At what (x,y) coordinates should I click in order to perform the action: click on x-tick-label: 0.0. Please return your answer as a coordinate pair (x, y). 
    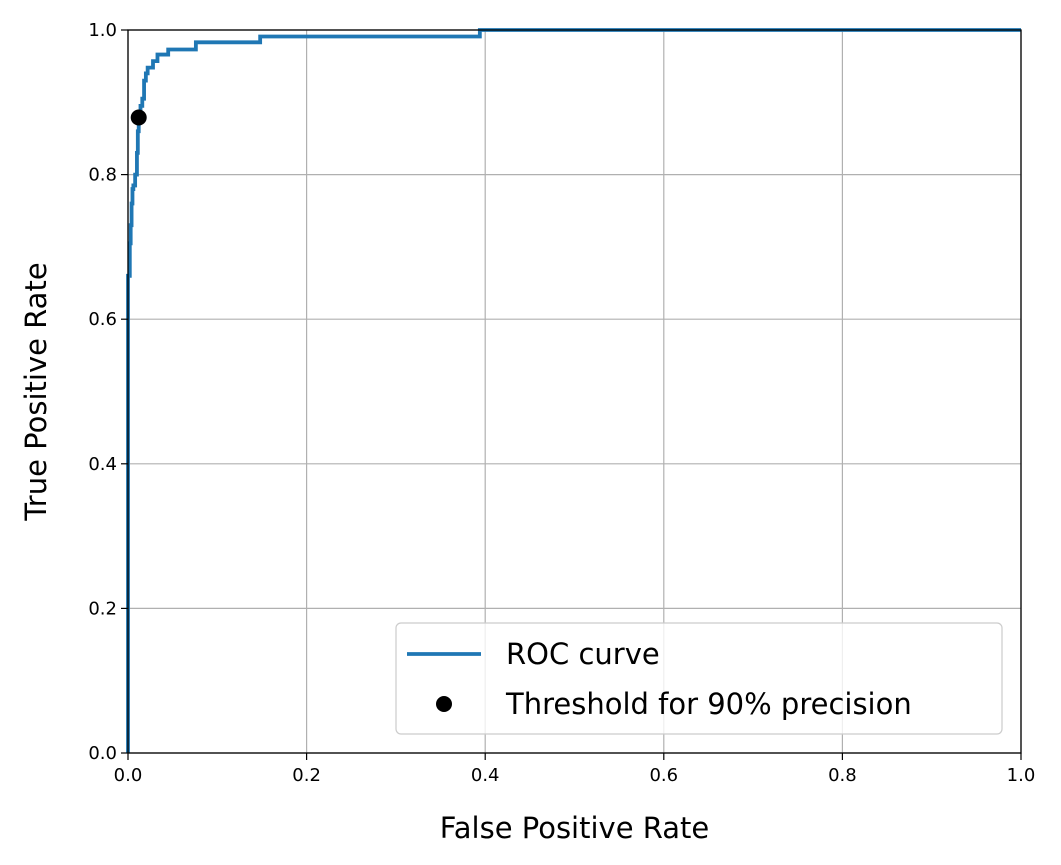
    Looking at the image, I should click on (128, 775).